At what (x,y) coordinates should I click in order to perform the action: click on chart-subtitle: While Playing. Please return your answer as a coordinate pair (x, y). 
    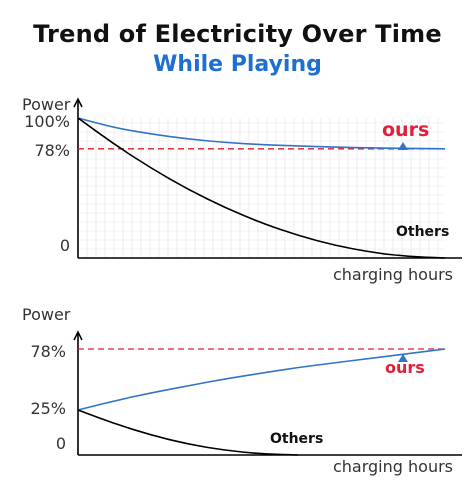
    Looking at the image, I should click on (237, 64).